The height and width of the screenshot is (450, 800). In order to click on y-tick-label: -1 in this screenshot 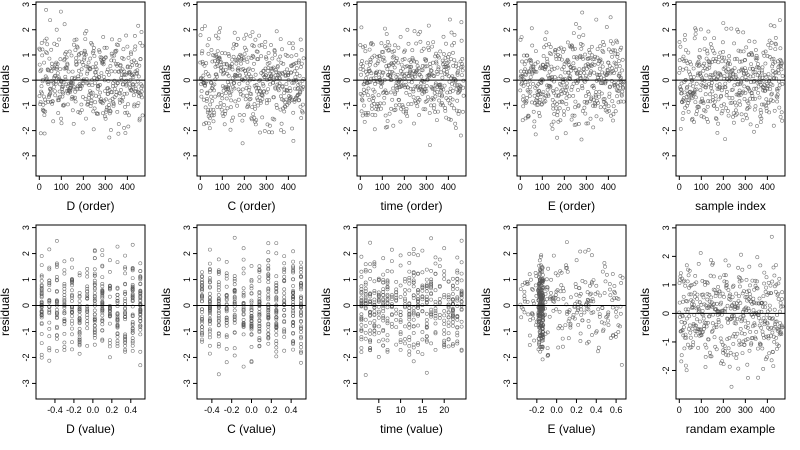, I will do `click(666, 342)`.